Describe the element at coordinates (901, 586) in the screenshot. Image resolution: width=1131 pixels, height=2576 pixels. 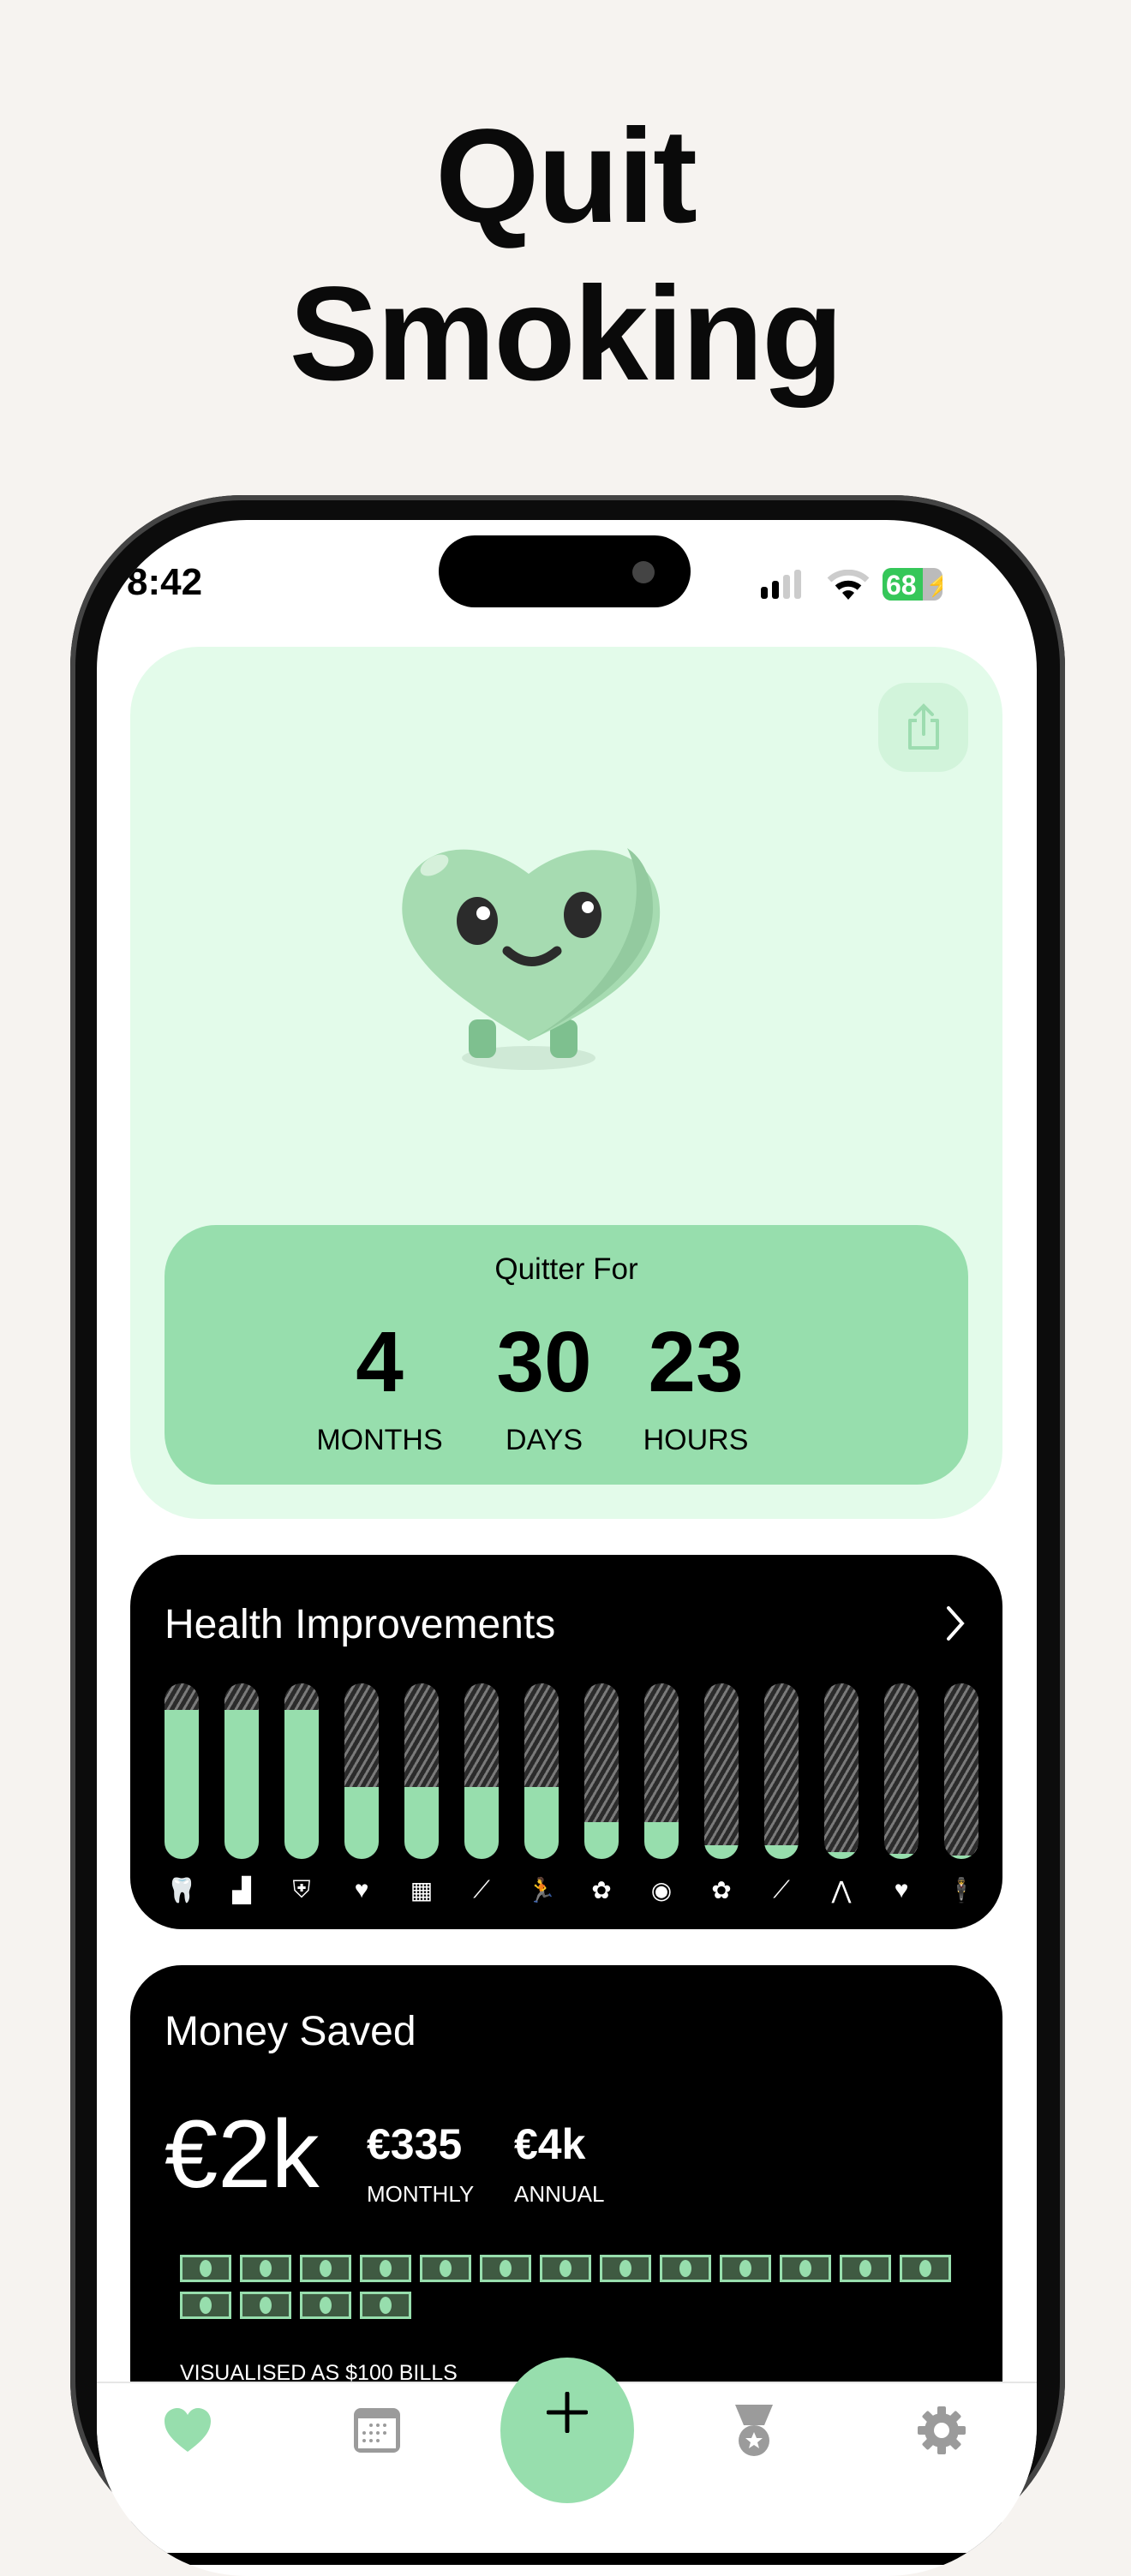
I see `battery-level: 68` at that location.